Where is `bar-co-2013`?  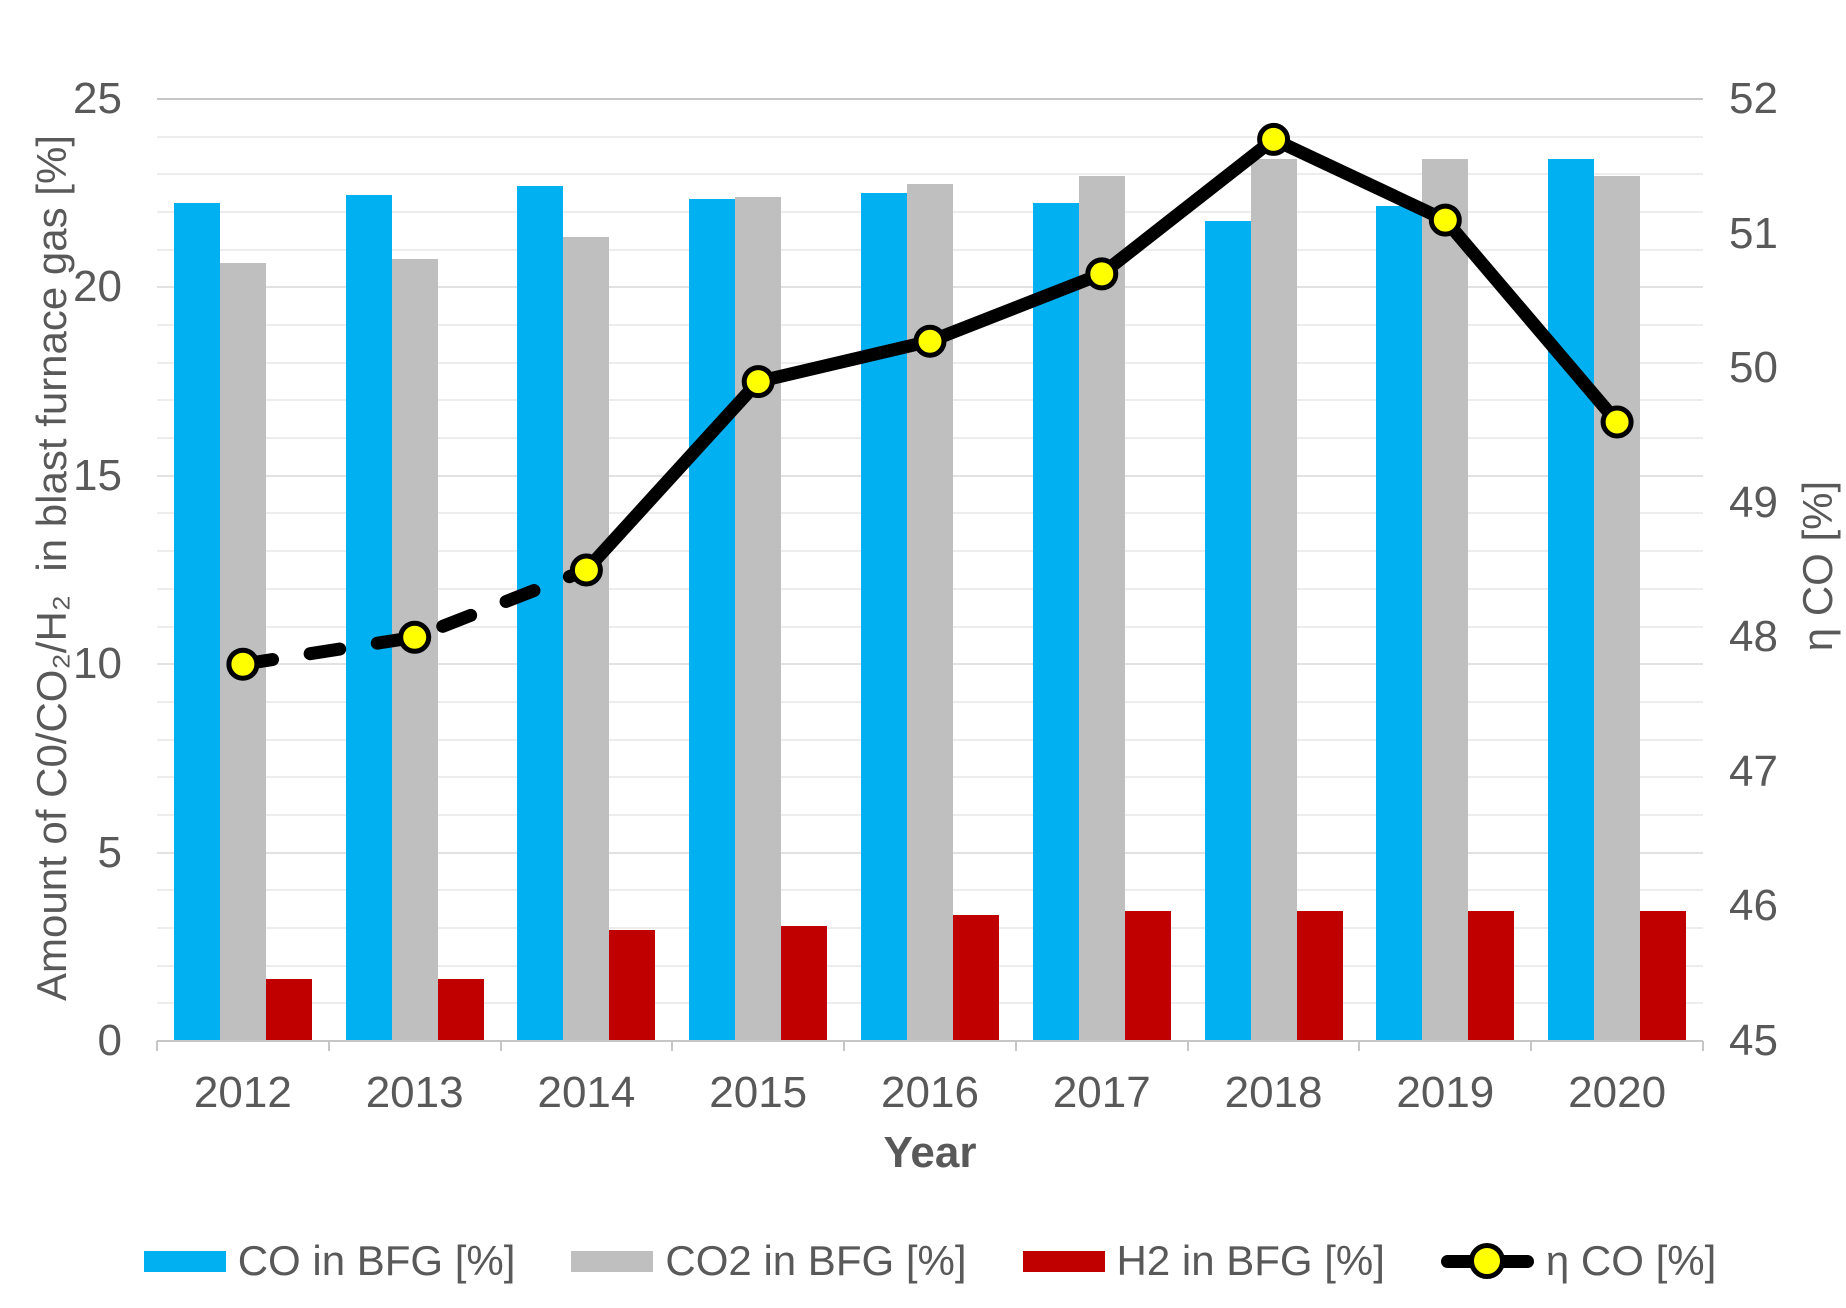
bar-co-2013 is located at coordinates (368, 618).